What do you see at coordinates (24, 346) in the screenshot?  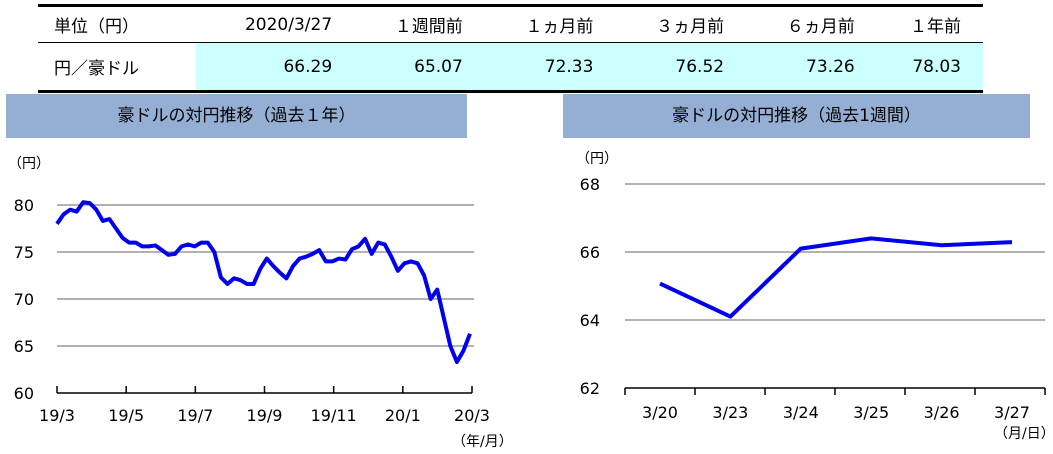 I see `y-tick-label: 65` at bounding box center [24, 346].